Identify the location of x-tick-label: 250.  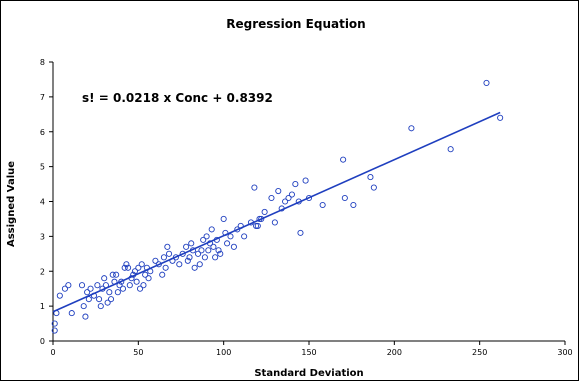
(479, 352).